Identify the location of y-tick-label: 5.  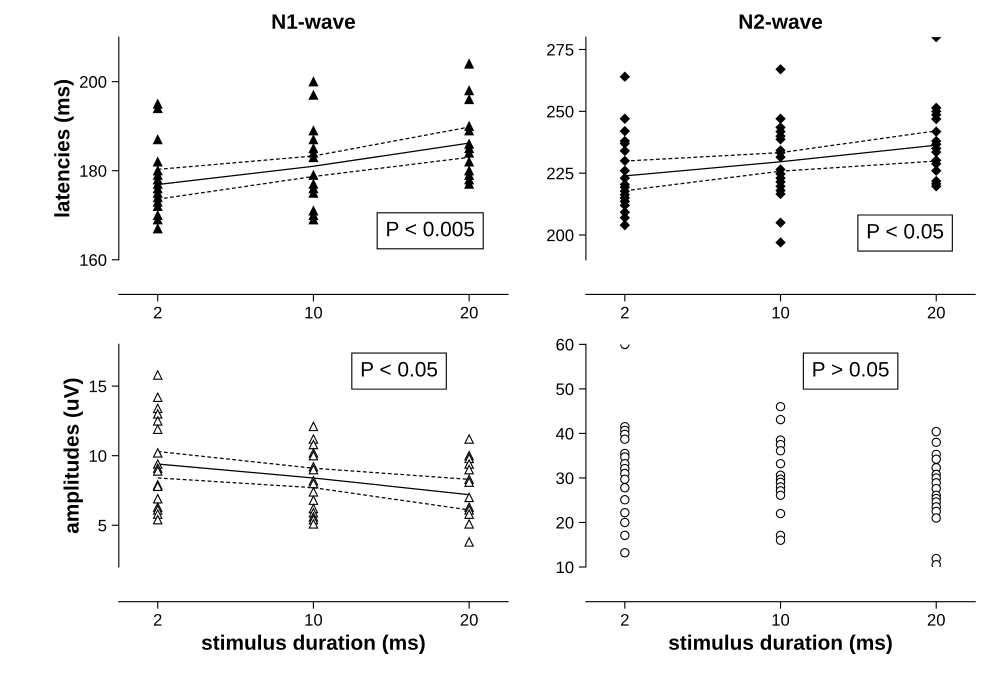
(102, 526).